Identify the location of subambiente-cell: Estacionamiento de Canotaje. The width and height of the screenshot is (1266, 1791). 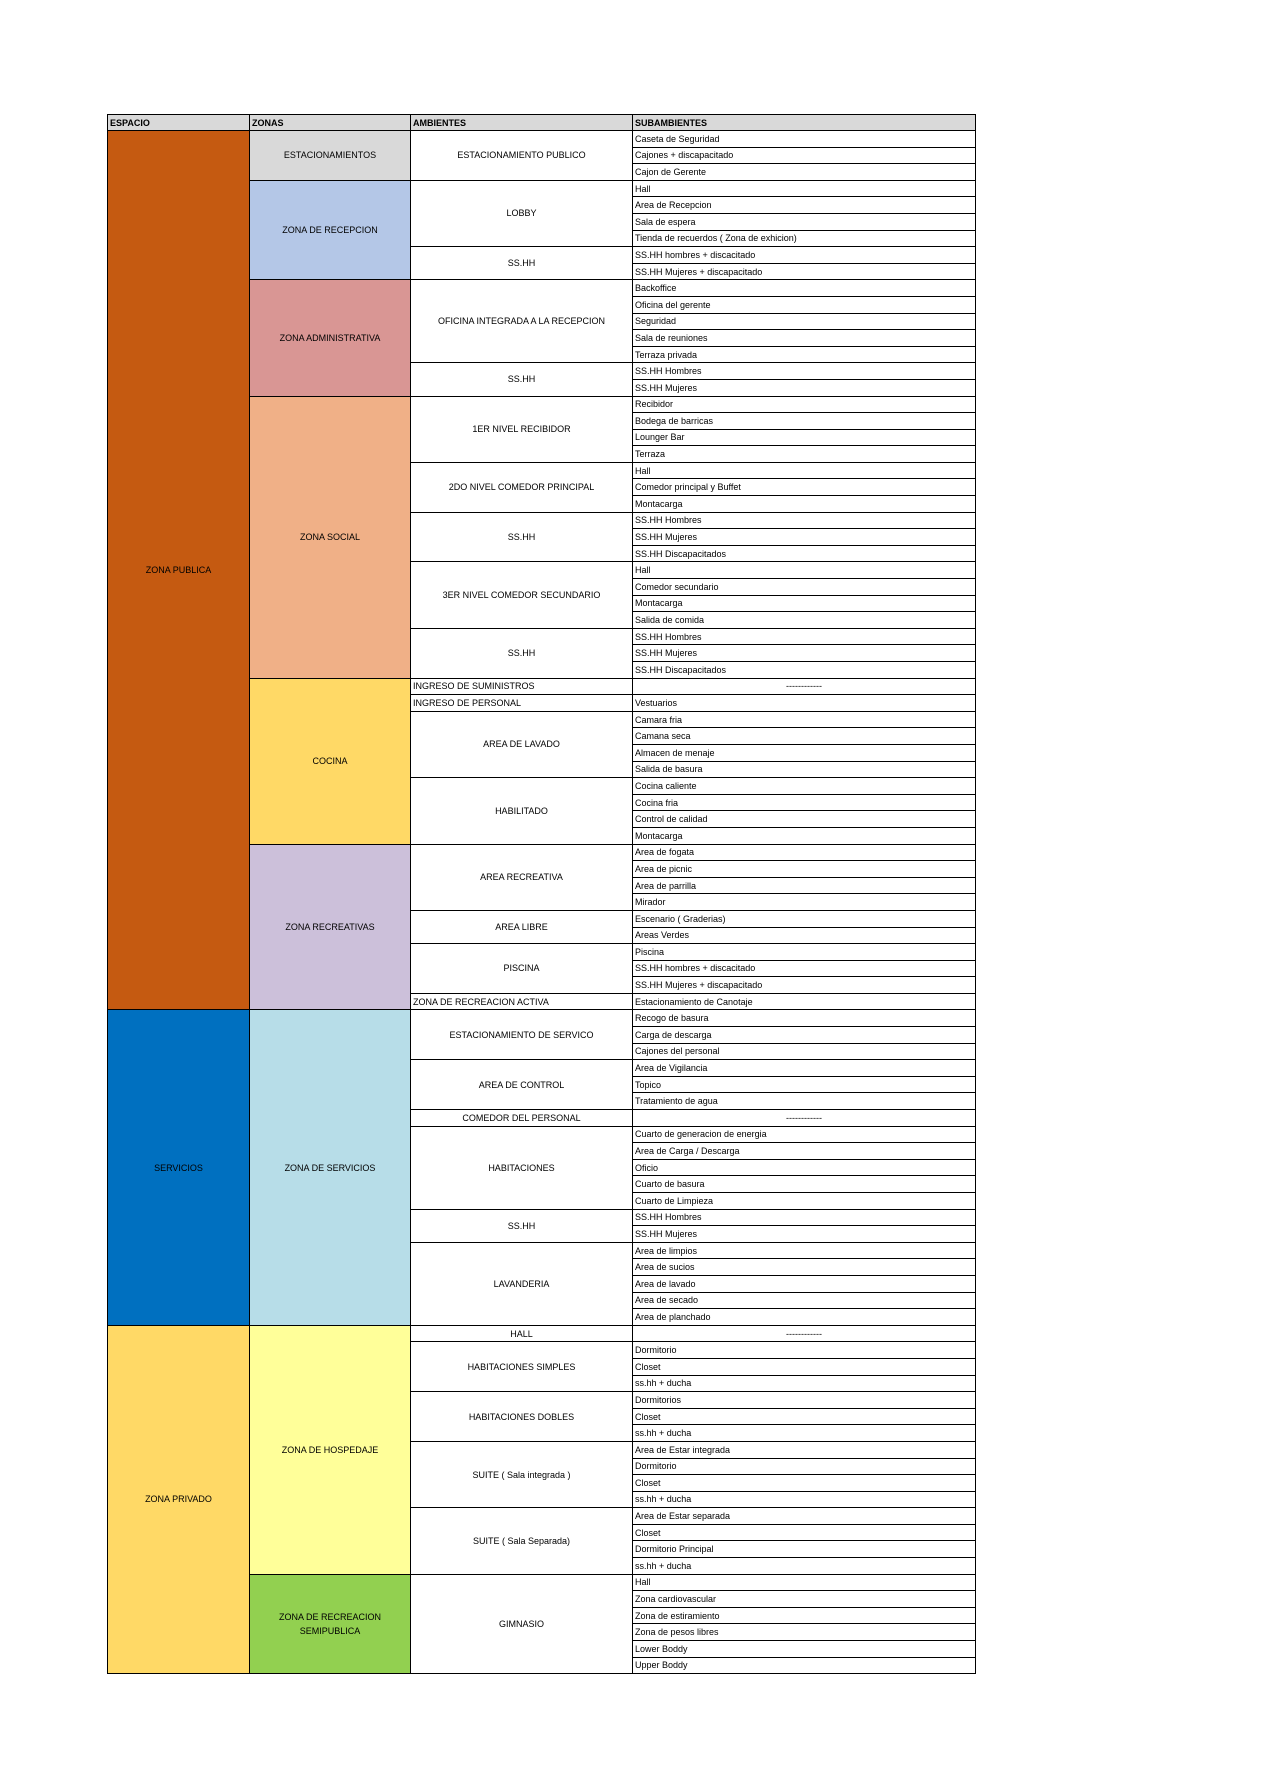
(804, 1001).